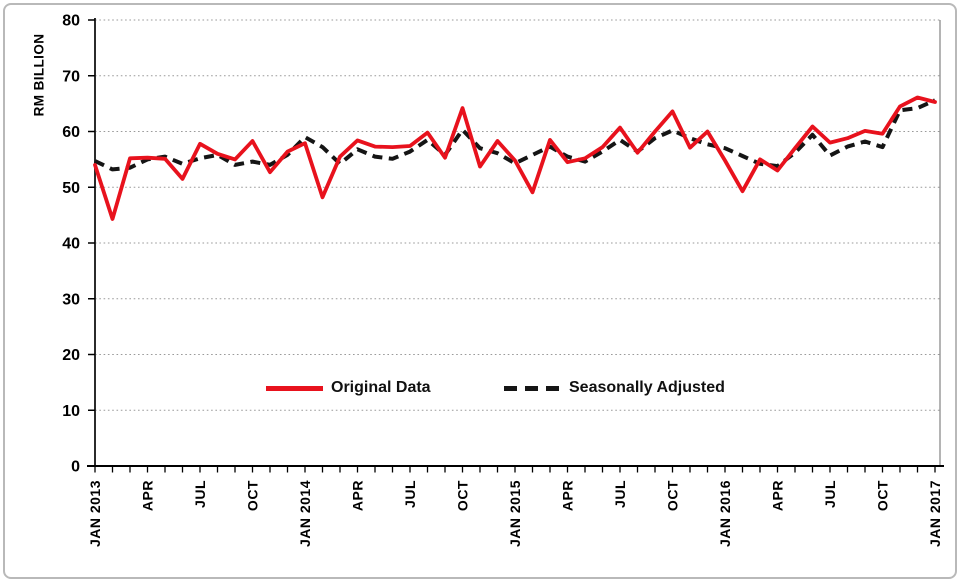 This screenshot has height=582, width=960. What do you see at coordinates (71, 411) in the screenshot?
I see `y-tick-label: 10` at bounding box center [71, 411].